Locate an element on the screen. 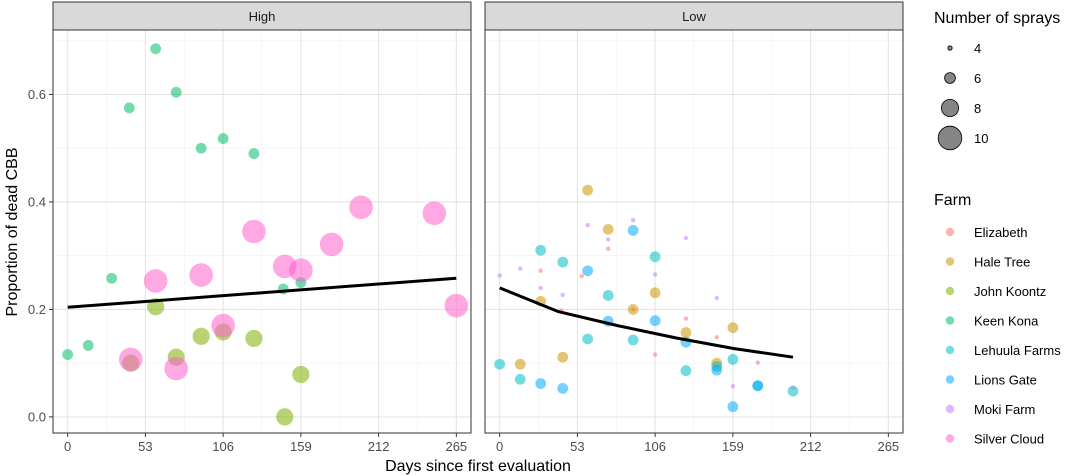 The image size is (1084, 476). panel-strip-label-high: High is located at coordinates (262, 16).